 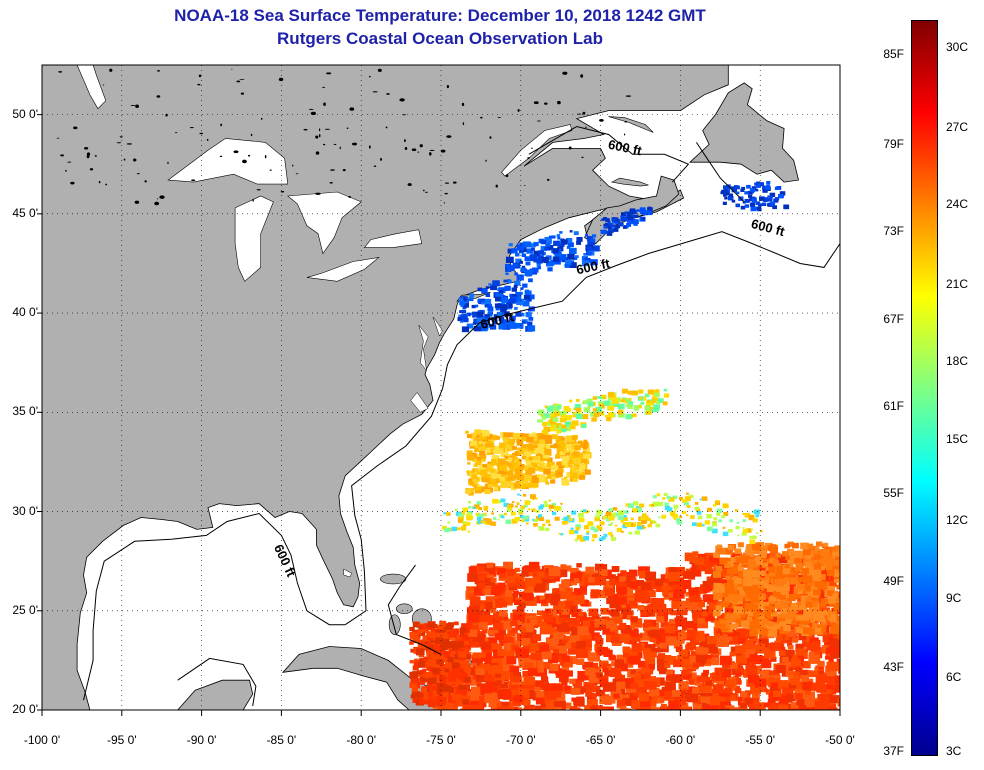 I want to click on longitude-label: -80 0', so click(x=361, y=740).